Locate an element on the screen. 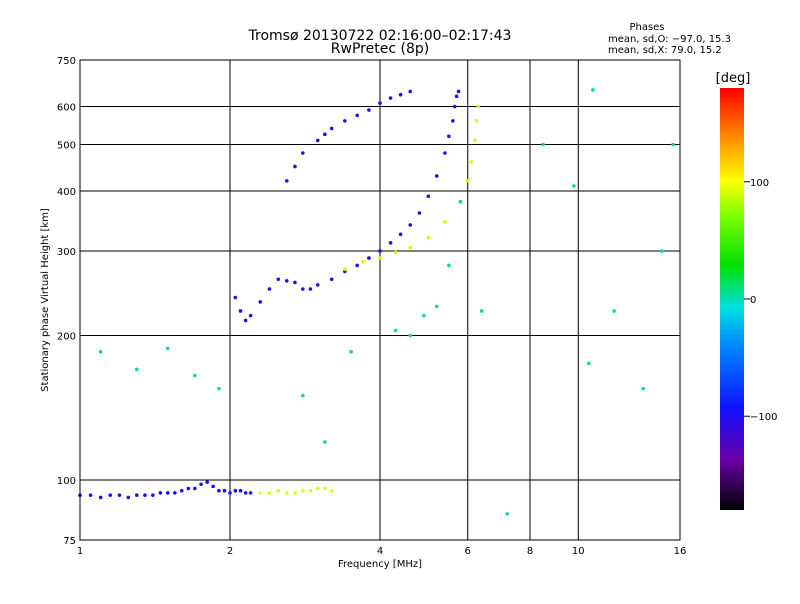  colorbar-tick-label: 0 is located at coordinates (753, 300).